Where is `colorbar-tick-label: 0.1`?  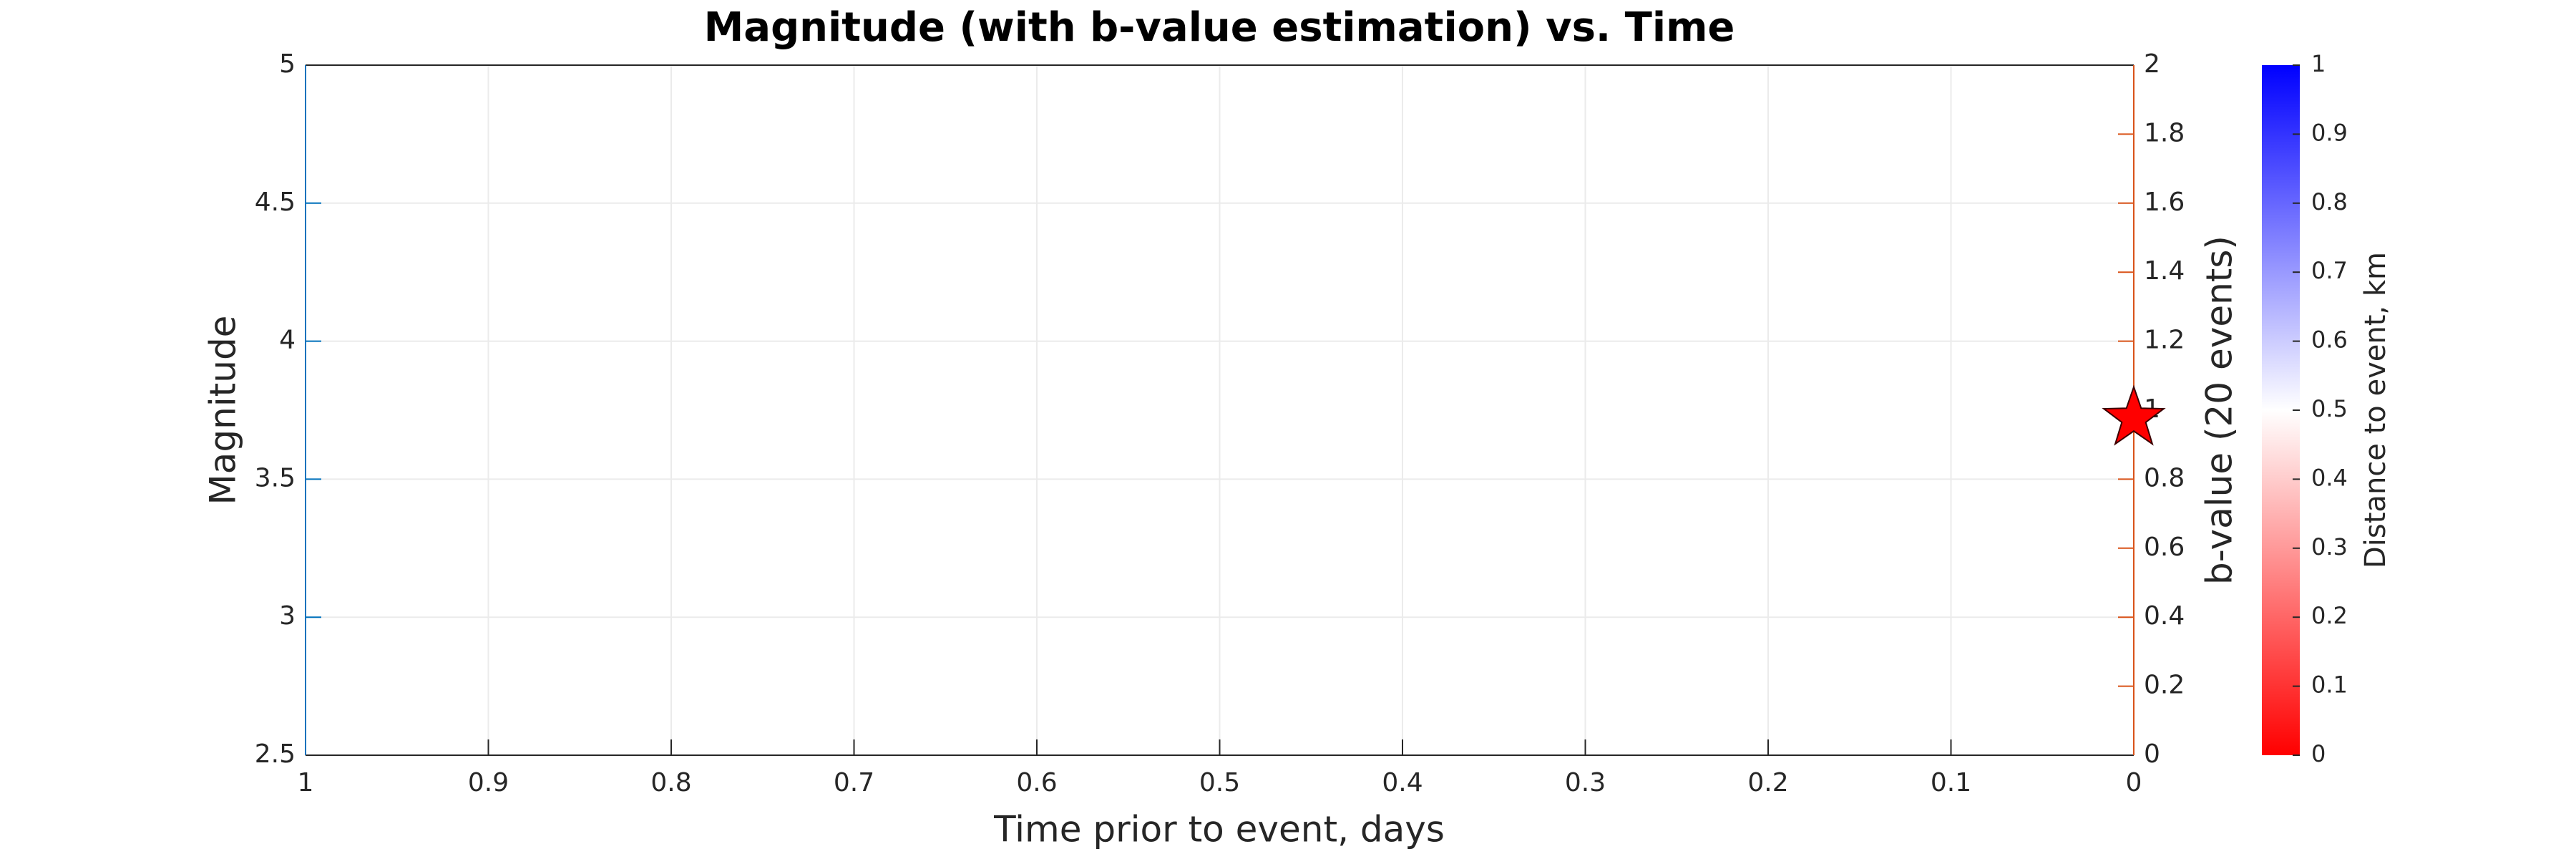 colorbar-tick-label: 0.1 is located at coordinates (2329, 685).